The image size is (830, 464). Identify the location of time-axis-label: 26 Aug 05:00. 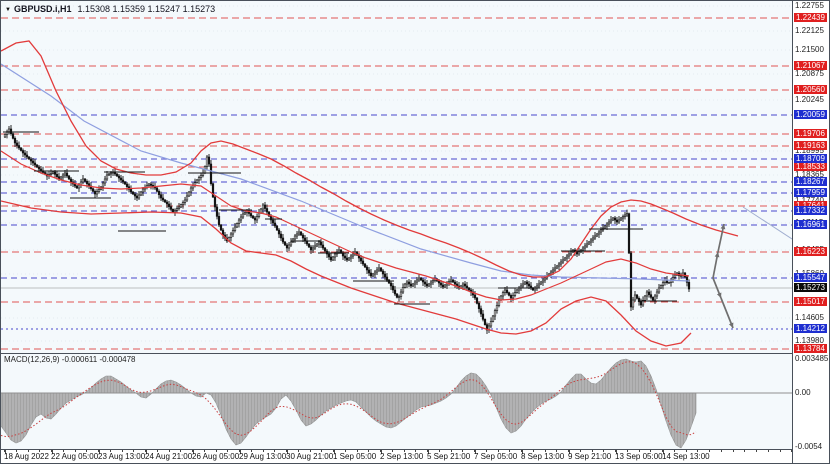
(216, 456).